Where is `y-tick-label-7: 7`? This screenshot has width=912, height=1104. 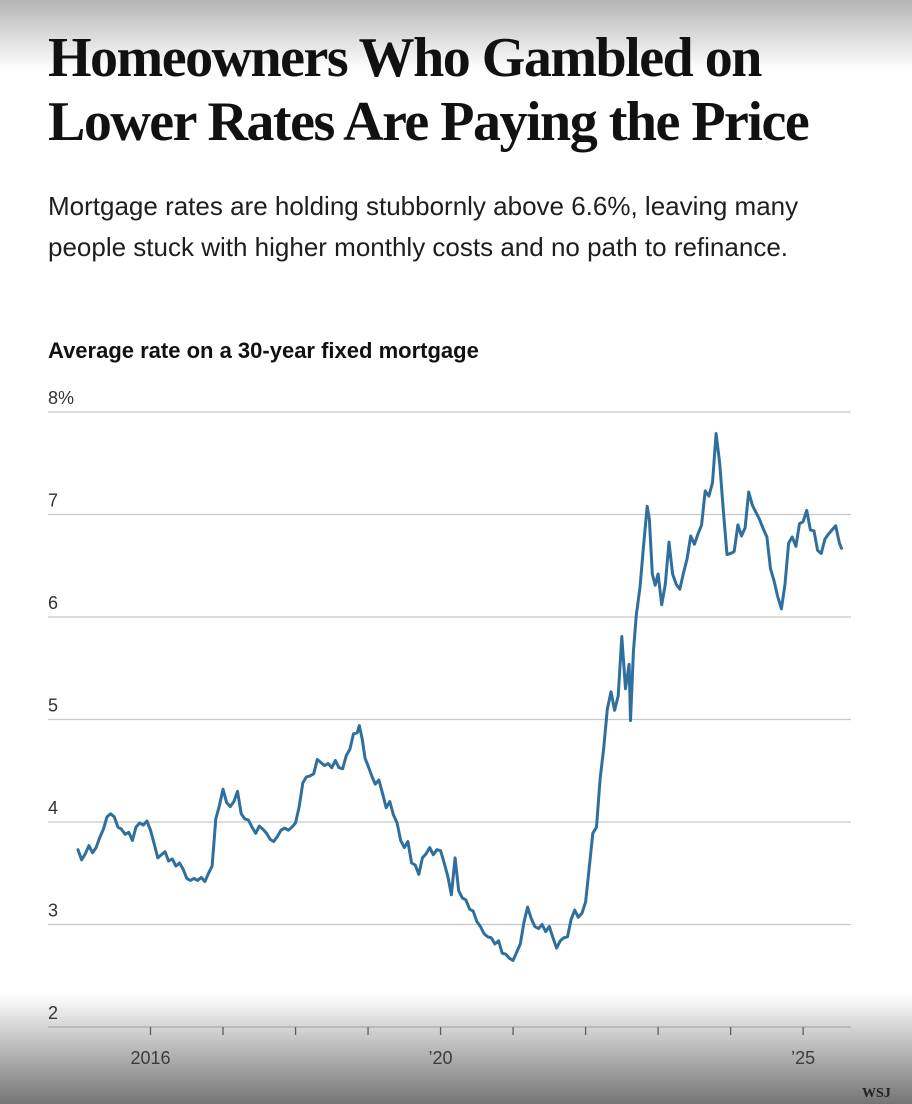
y-tick-label-7: 7 is located at coordinates (53, 501).